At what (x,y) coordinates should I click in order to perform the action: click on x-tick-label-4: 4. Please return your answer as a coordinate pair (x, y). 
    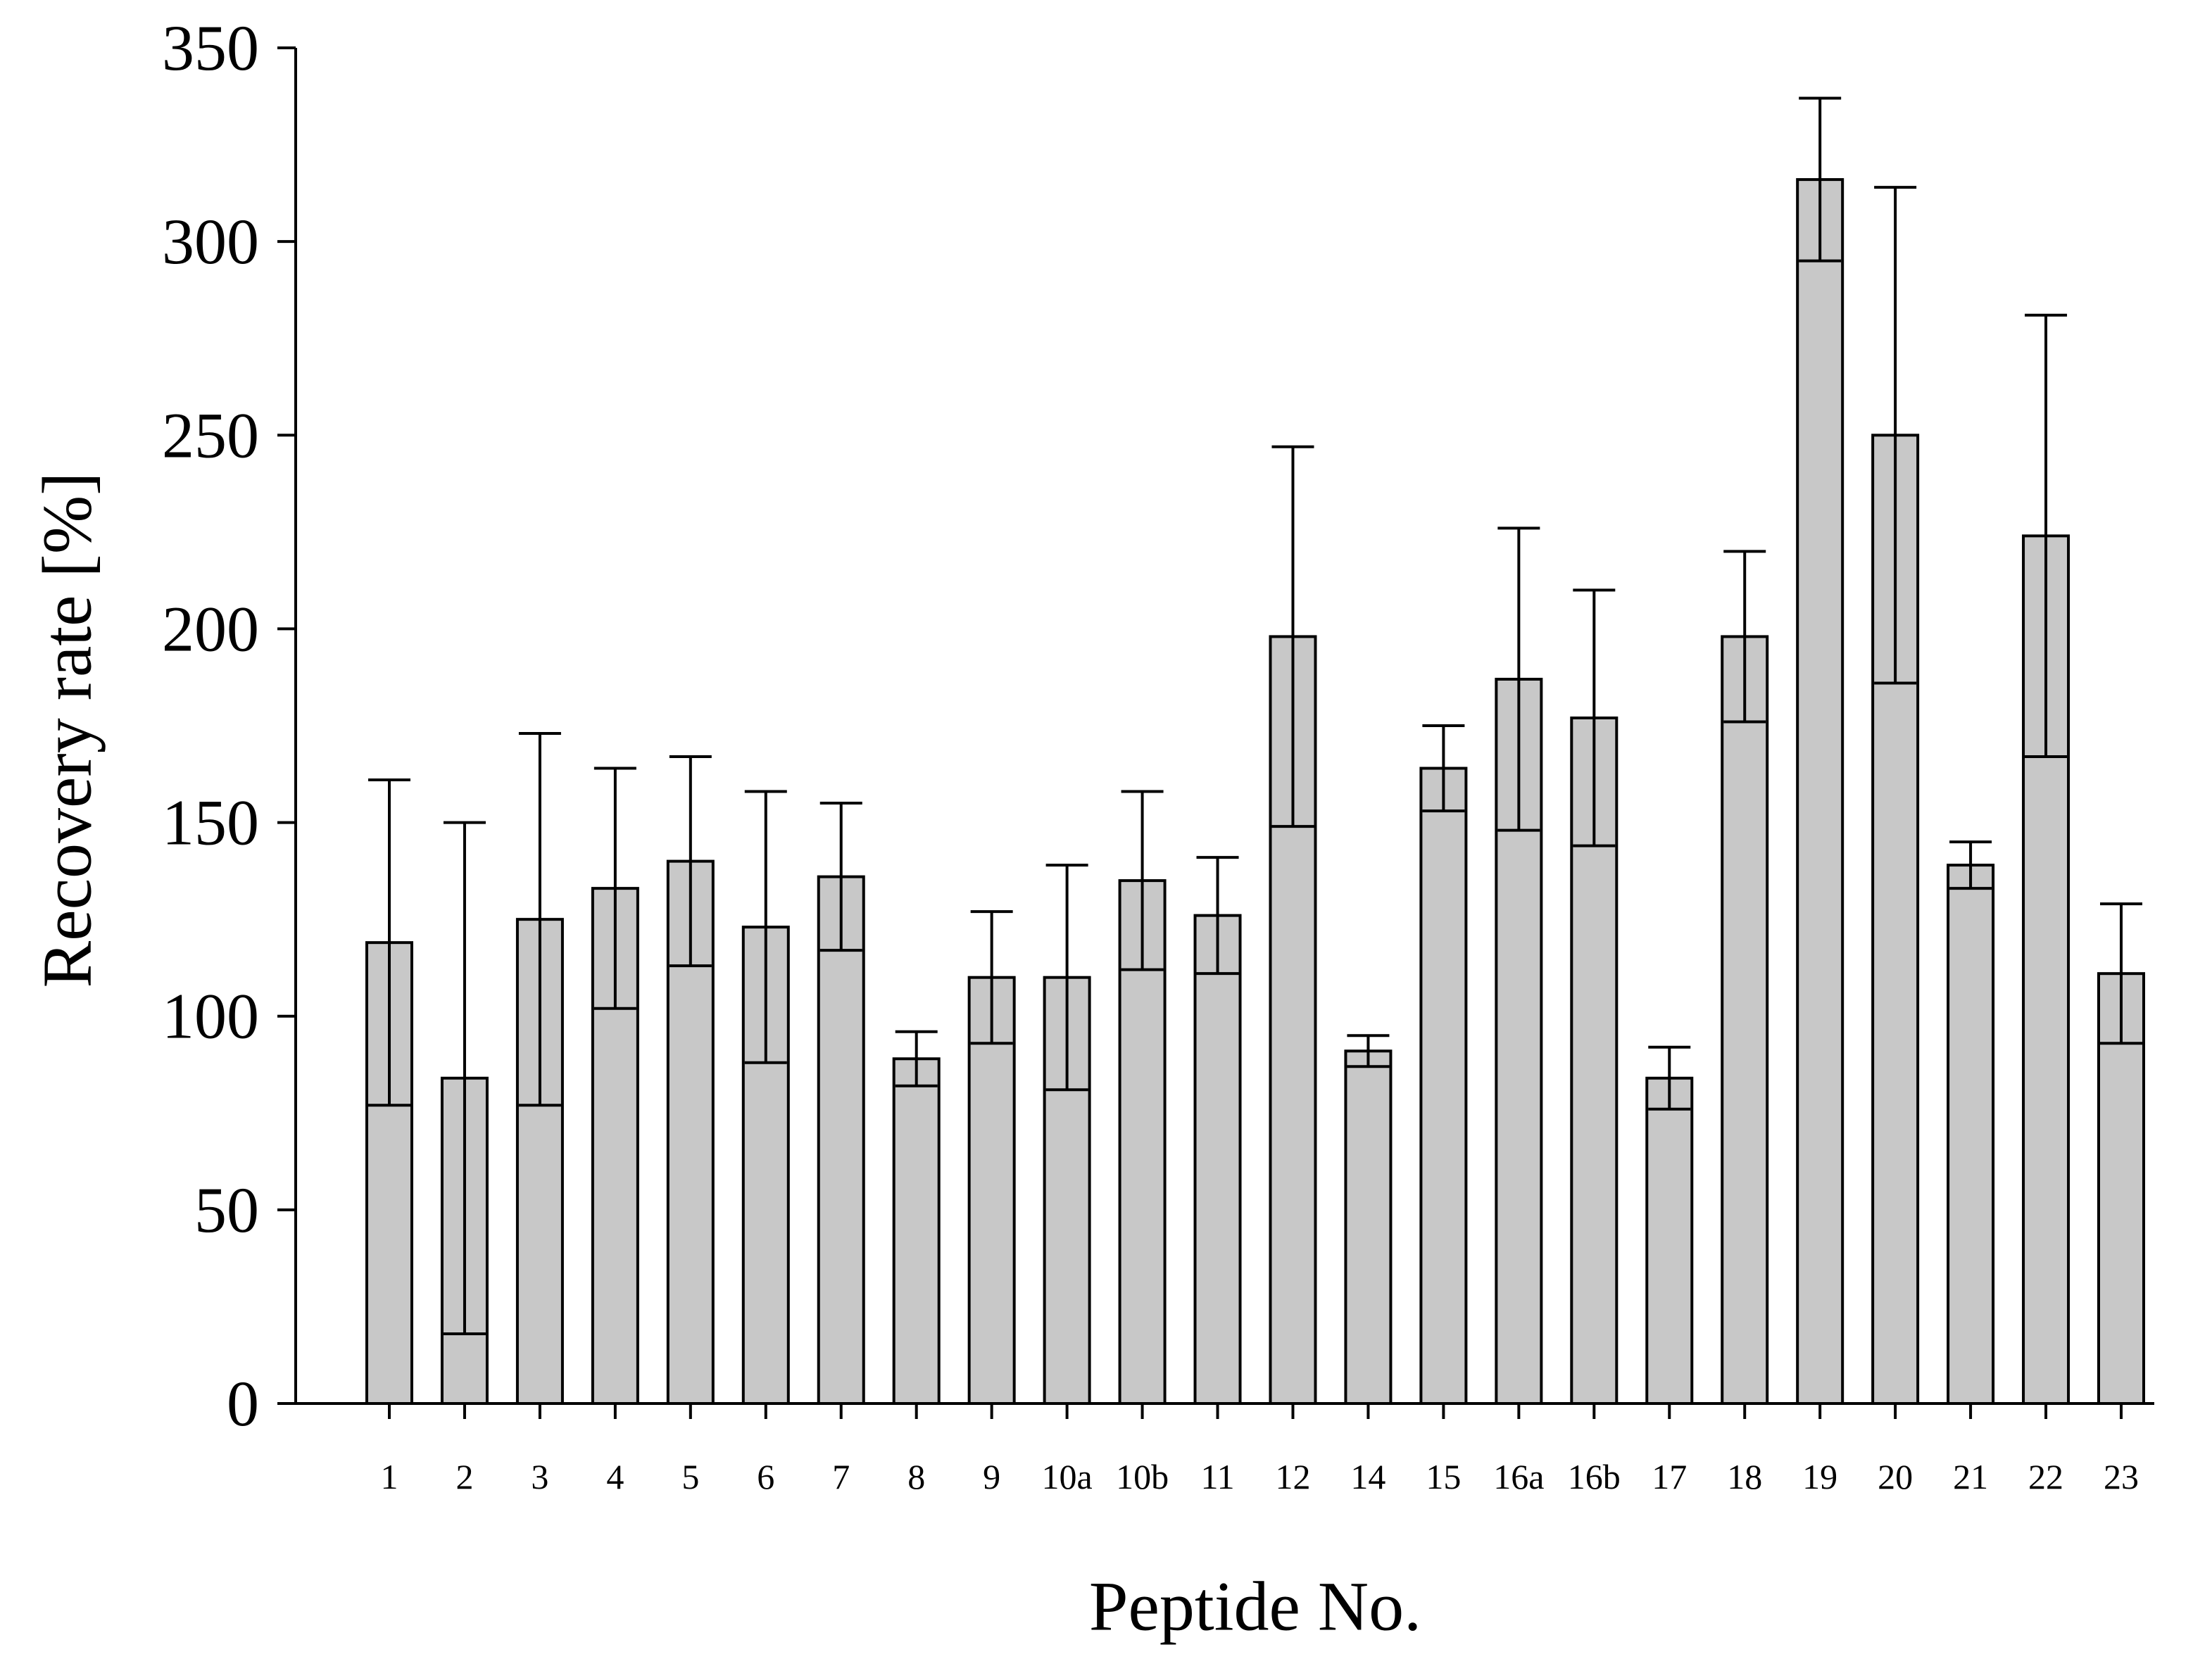
    Looking at the image, I should click on (615, 1476).